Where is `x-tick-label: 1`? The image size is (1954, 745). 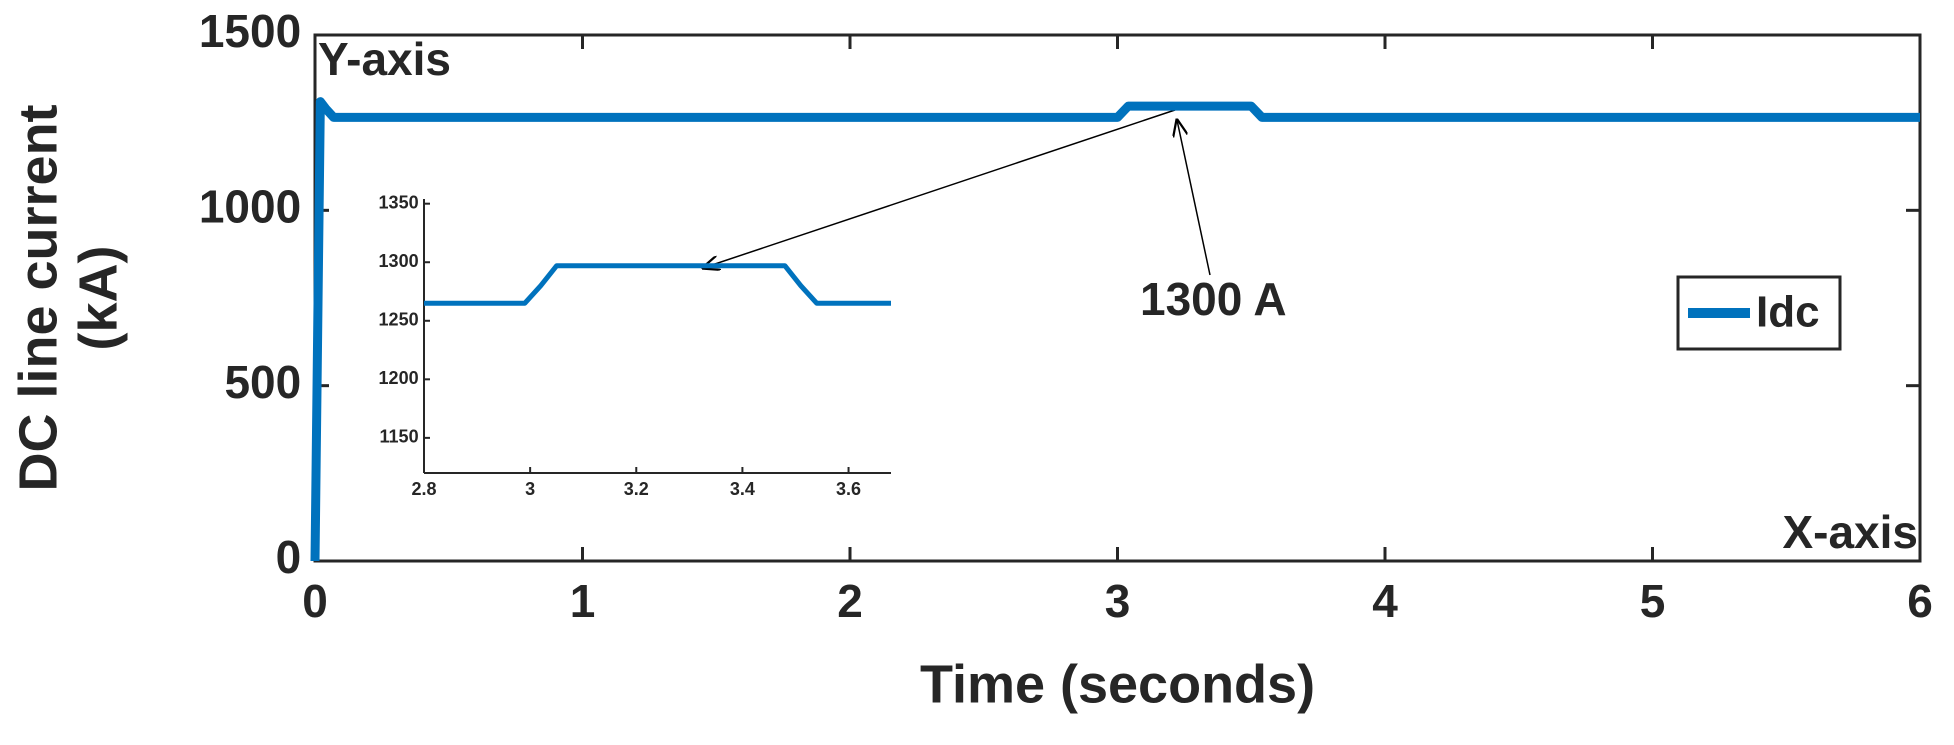
x-tick-label: 1 is located at coordinates (583, 601).